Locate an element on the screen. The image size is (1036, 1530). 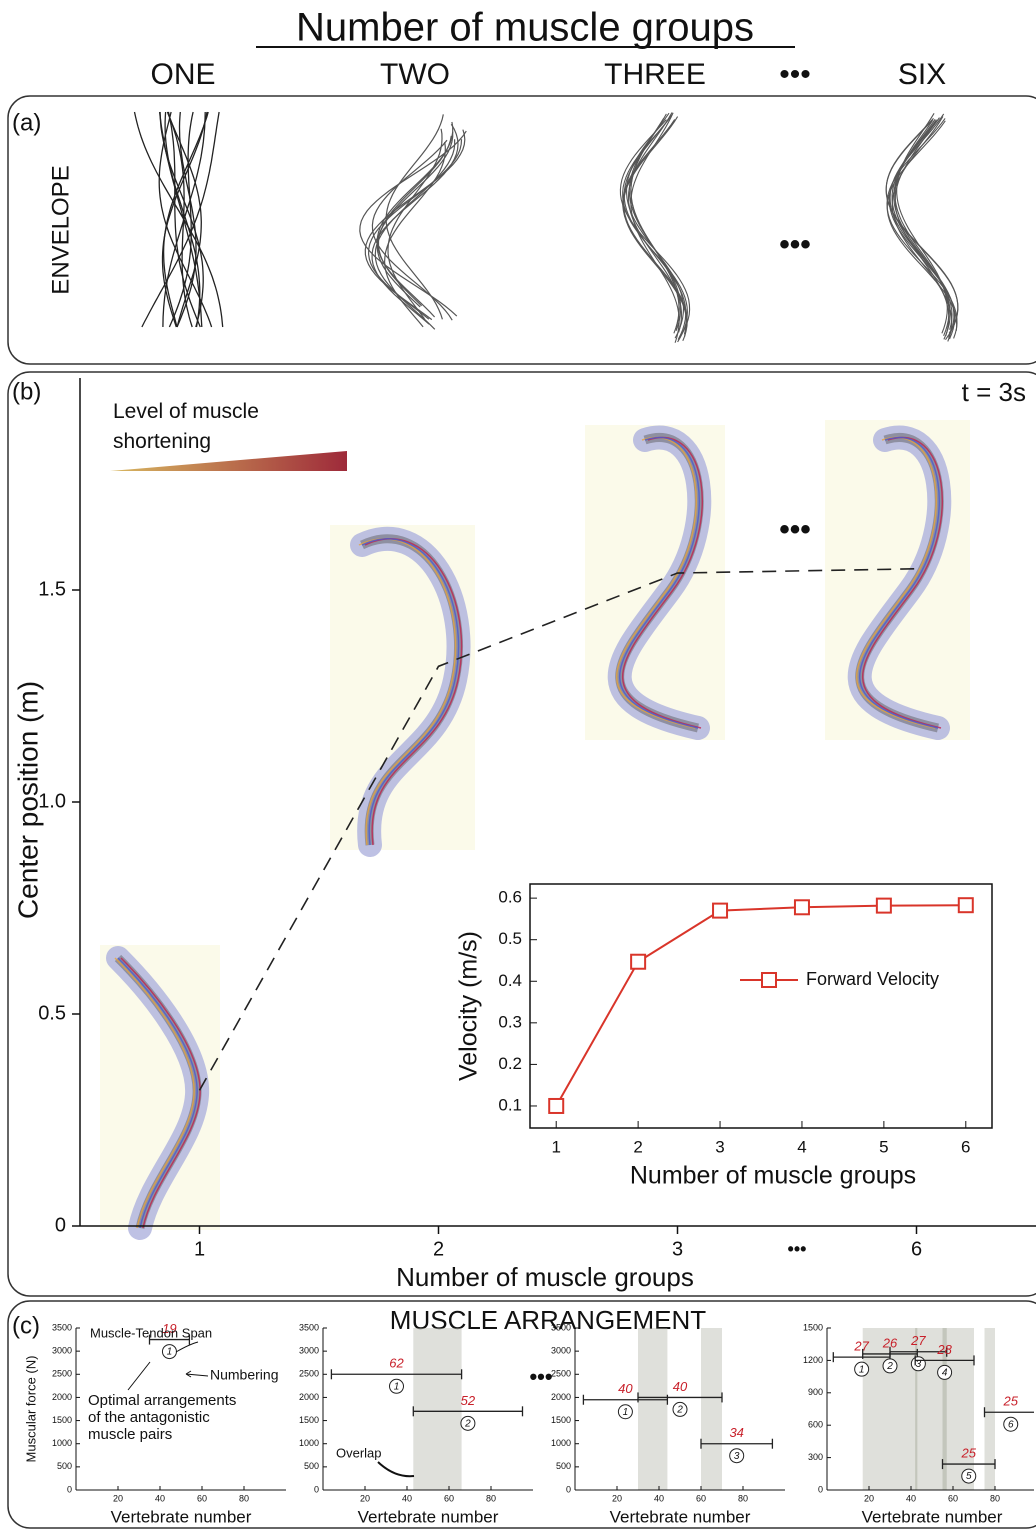
axis-ellipsis: ••• is located at coordinates (797, 1249).